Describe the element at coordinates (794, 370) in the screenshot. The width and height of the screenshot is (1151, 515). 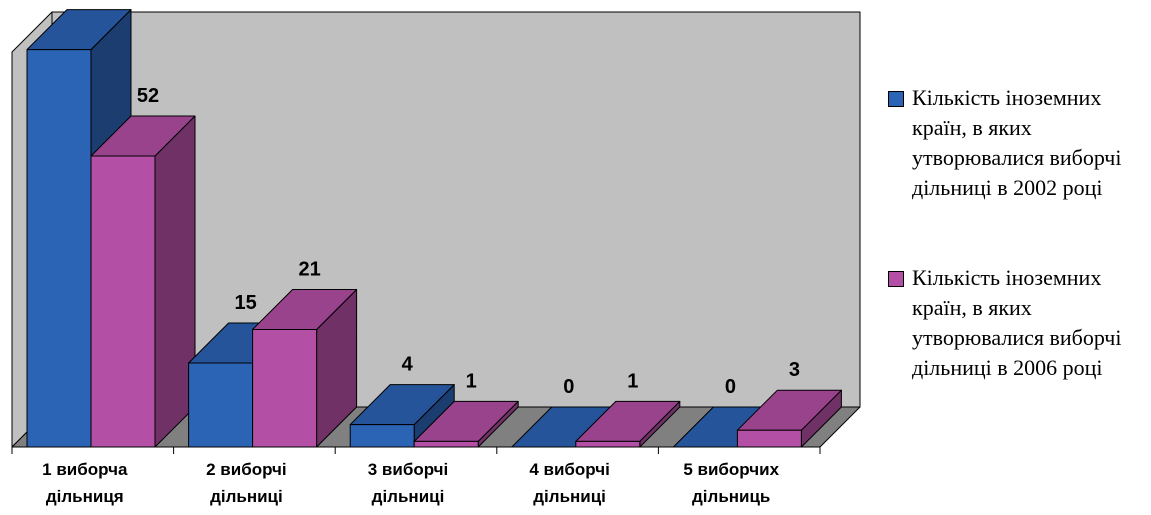
I see `data-label: 3` at that location.